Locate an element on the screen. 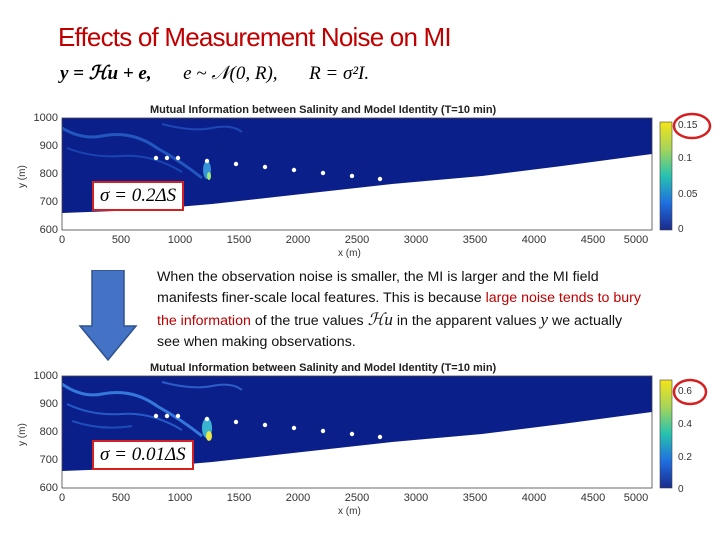  math-symbol: ℋu is located at coordinates (380, 319).